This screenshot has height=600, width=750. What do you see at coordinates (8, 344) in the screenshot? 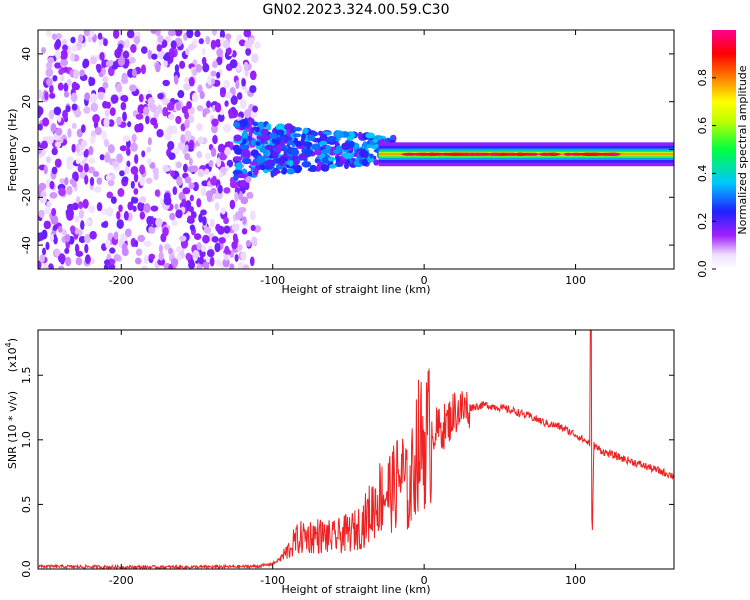
I see `snr-scale-exponent: 4` at bounding box center [8, 344].